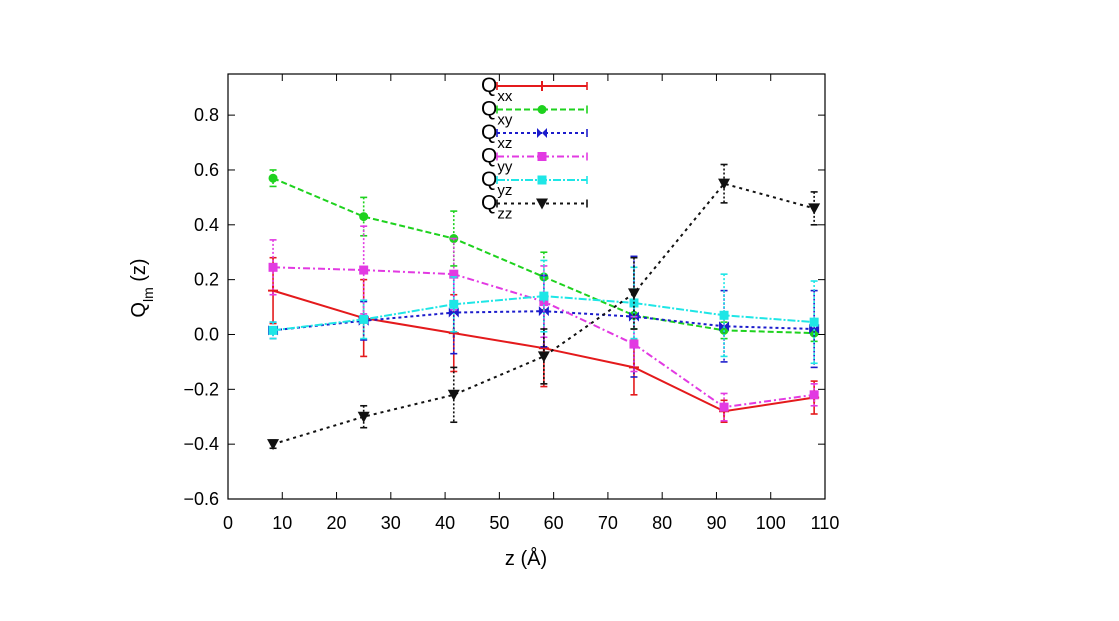 The image size is (1119, 621). I want to click on legend-label-sub: yy, so click(505, 166).